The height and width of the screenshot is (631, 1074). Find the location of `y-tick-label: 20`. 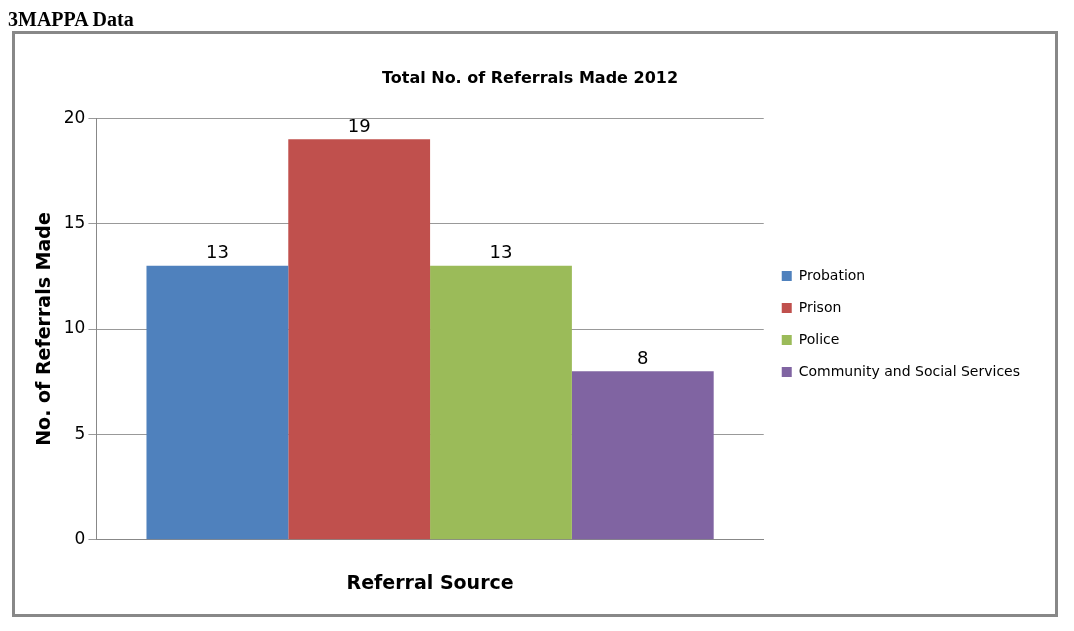

y-tick-label: 20 is located at coordinates (74, 116).